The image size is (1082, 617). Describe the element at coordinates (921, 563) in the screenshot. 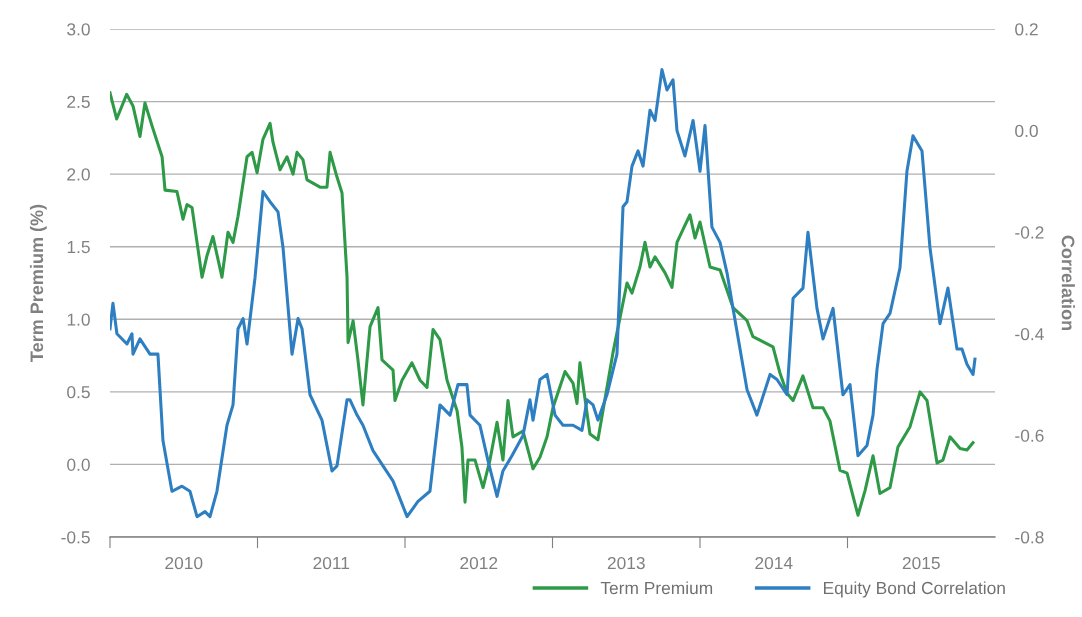

I see `x-tick-label: 2015` at that location.